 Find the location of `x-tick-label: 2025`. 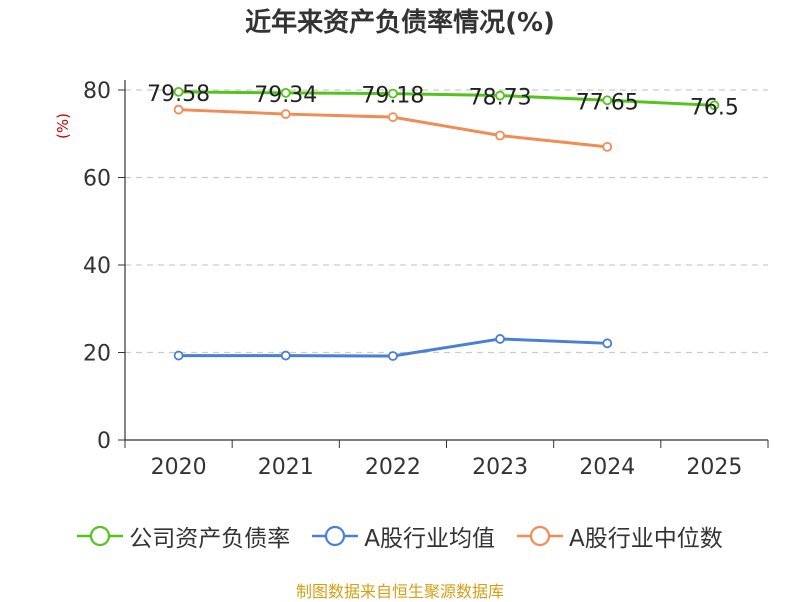

x-tick-label: 2025 is located at coordinates (714, 467).